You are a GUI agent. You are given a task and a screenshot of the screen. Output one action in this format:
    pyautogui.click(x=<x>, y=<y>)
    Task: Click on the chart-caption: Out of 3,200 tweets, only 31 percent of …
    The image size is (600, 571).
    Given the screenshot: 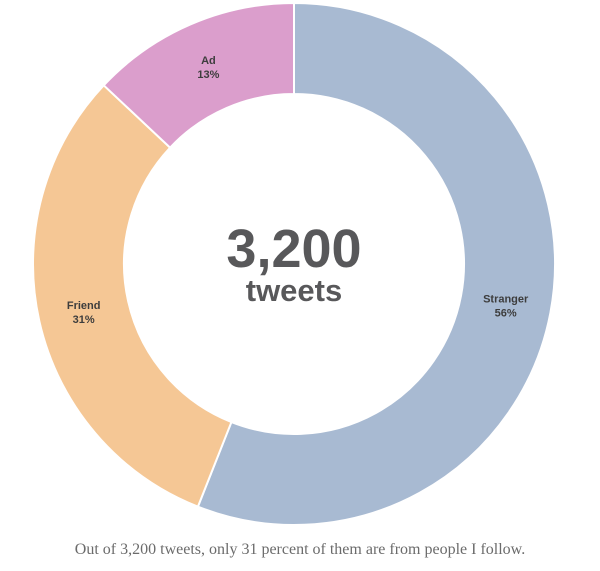 What is the action you would take?
    pyautogui.click(x=300, y=549)
    